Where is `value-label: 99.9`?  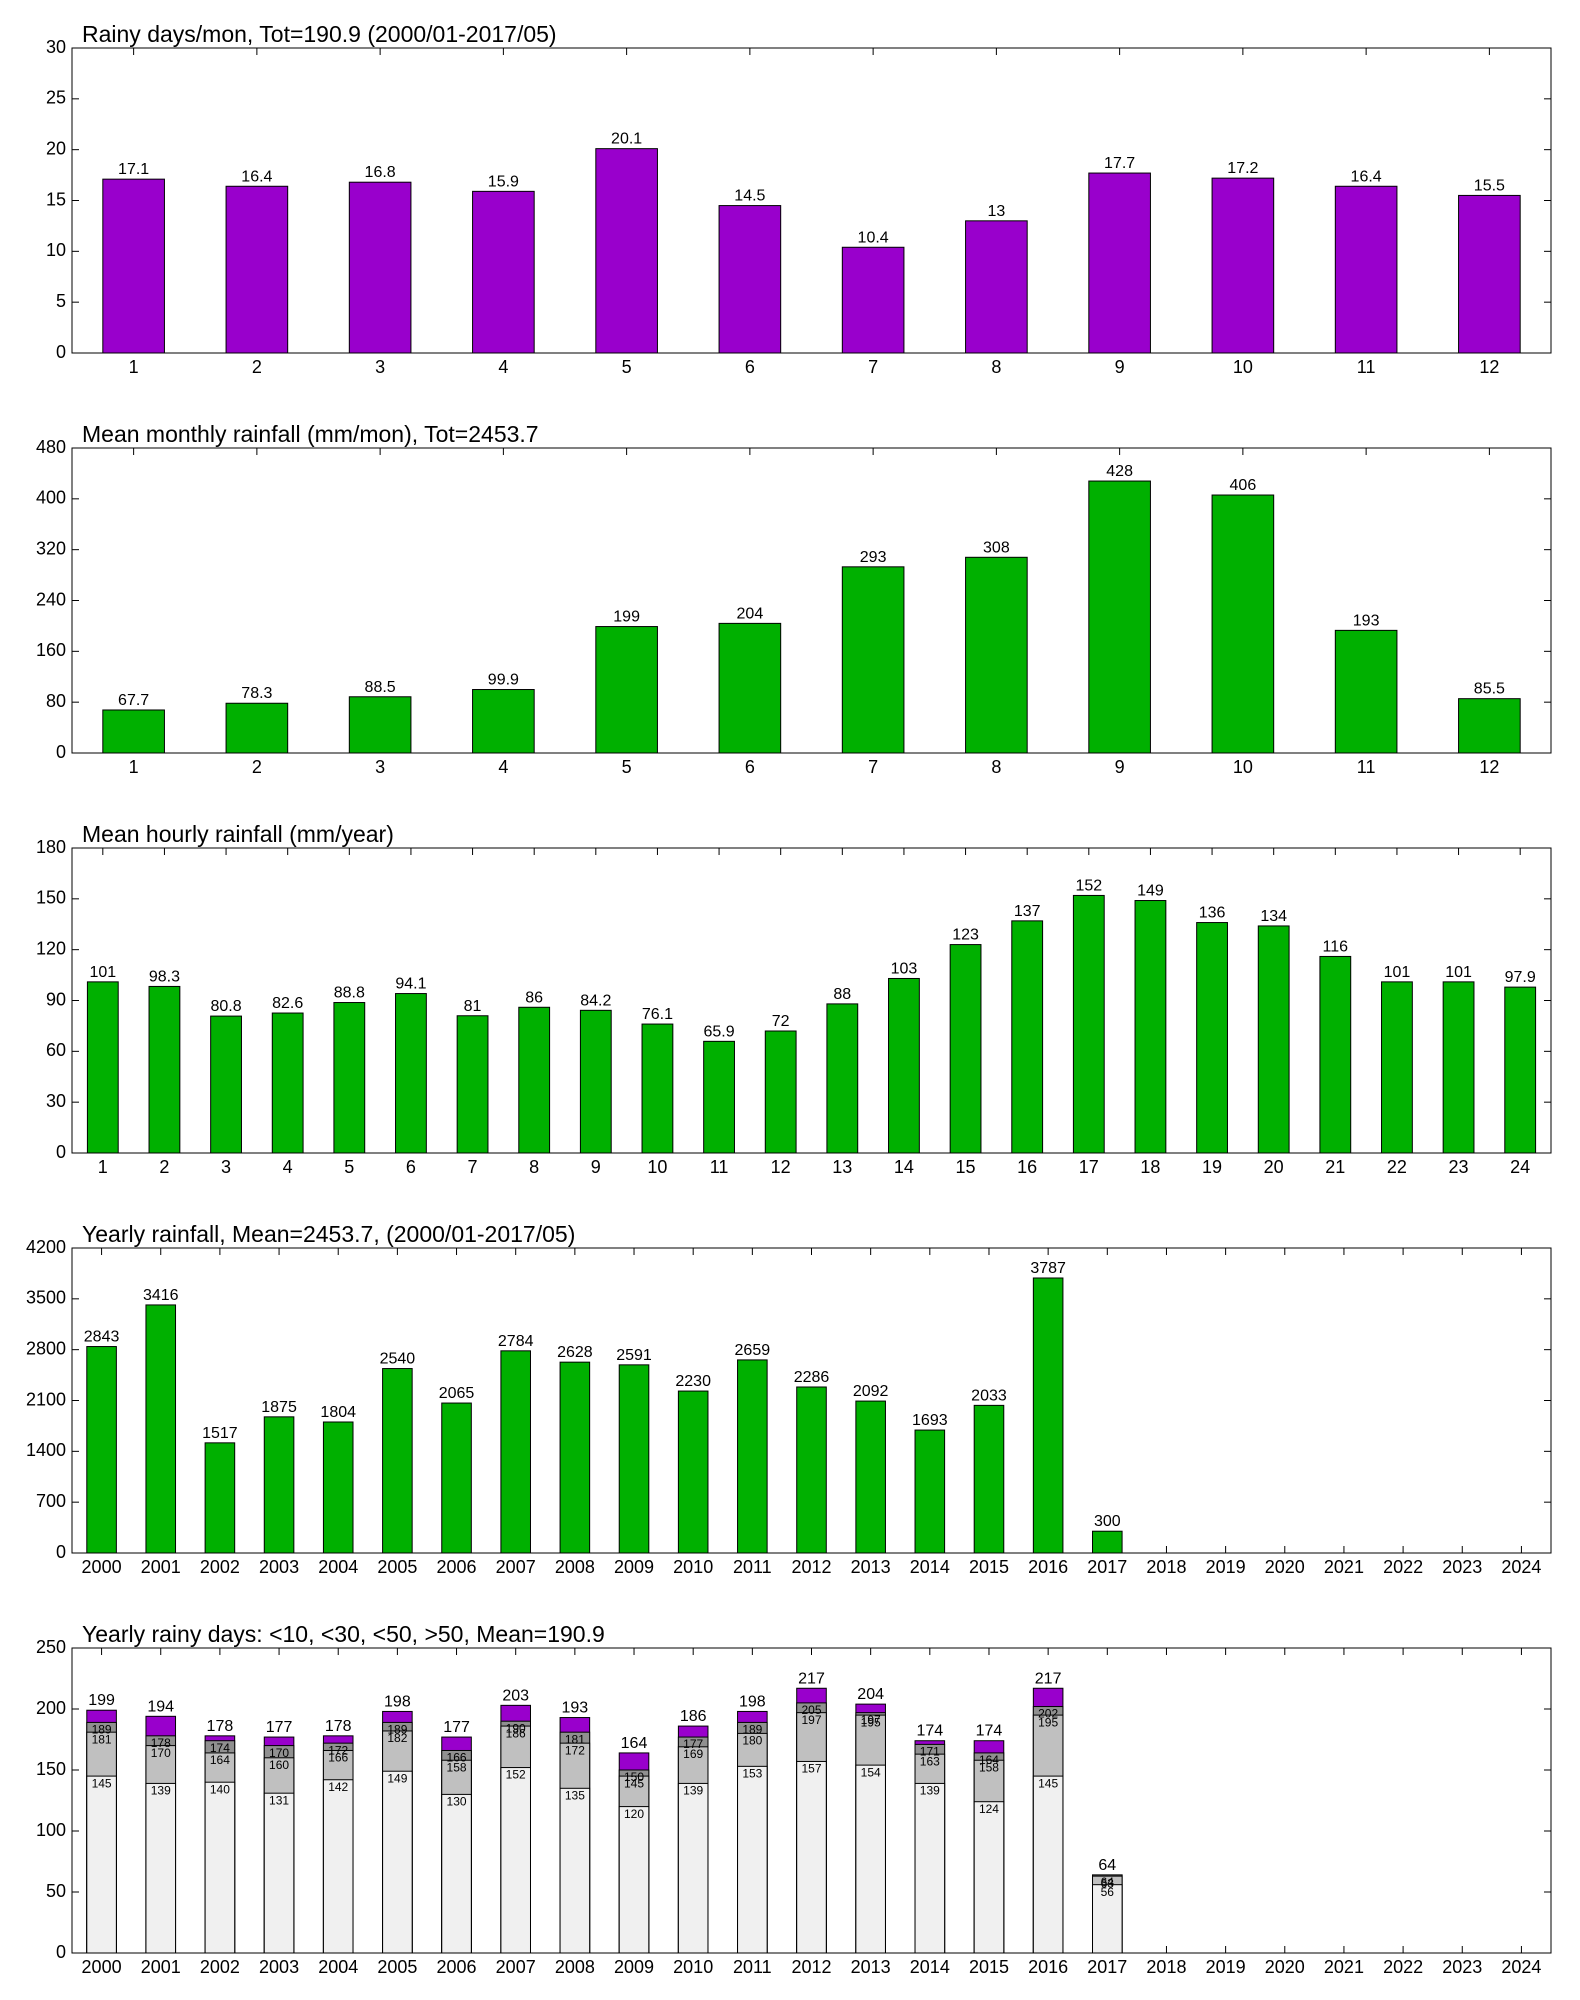
value-label: 99.9 is located at coordinates (503, 680).